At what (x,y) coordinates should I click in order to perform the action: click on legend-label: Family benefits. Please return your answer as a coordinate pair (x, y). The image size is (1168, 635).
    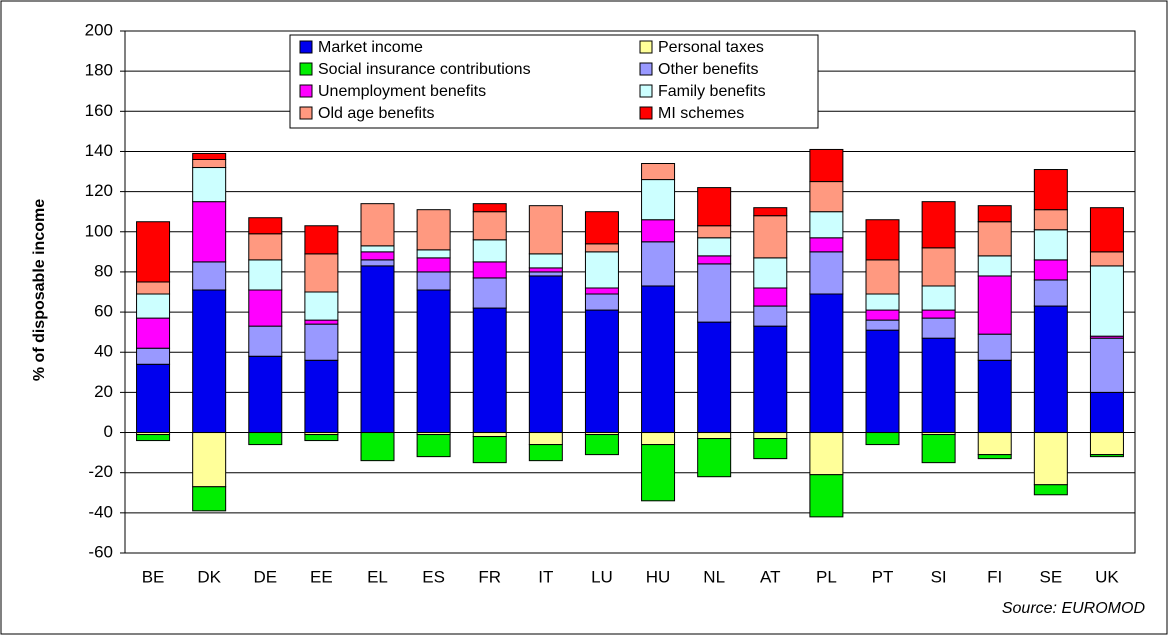
    Looking at the image, I should click on (712, 91).